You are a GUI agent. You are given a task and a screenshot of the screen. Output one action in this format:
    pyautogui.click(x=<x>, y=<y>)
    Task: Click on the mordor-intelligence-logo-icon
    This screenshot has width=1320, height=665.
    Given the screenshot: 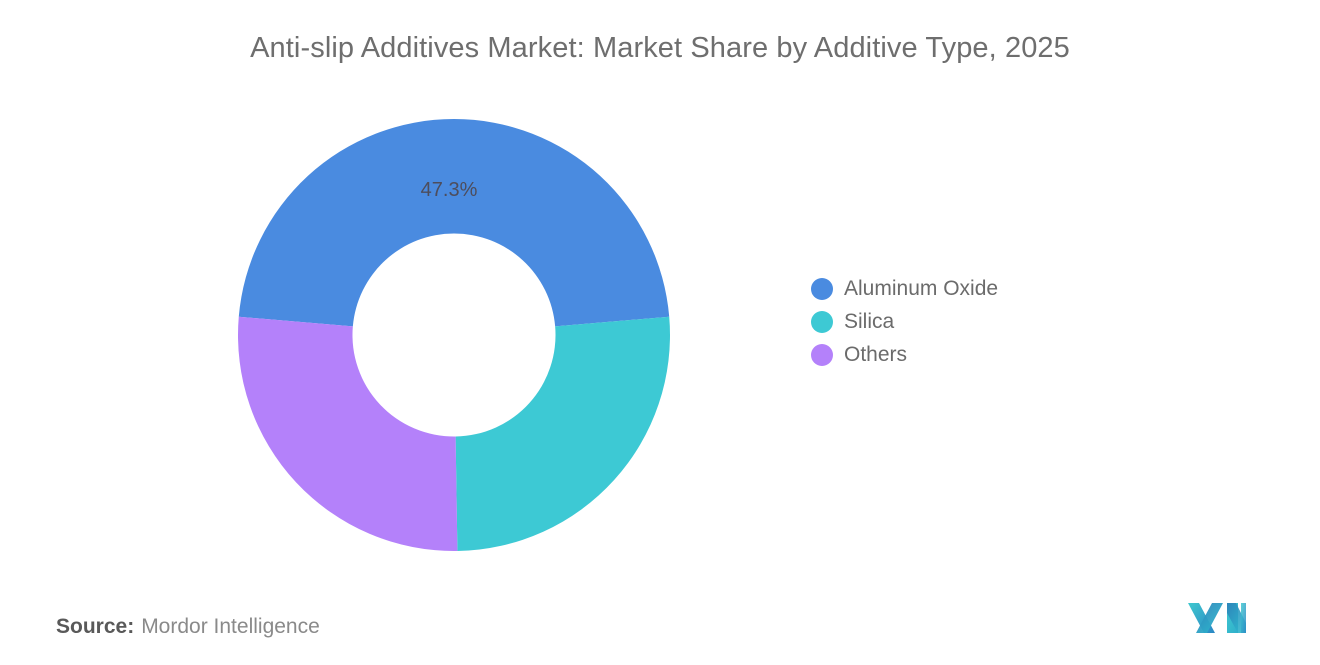 What is the action you would take?
    pyautogui.click(x=1217, y=618)
    